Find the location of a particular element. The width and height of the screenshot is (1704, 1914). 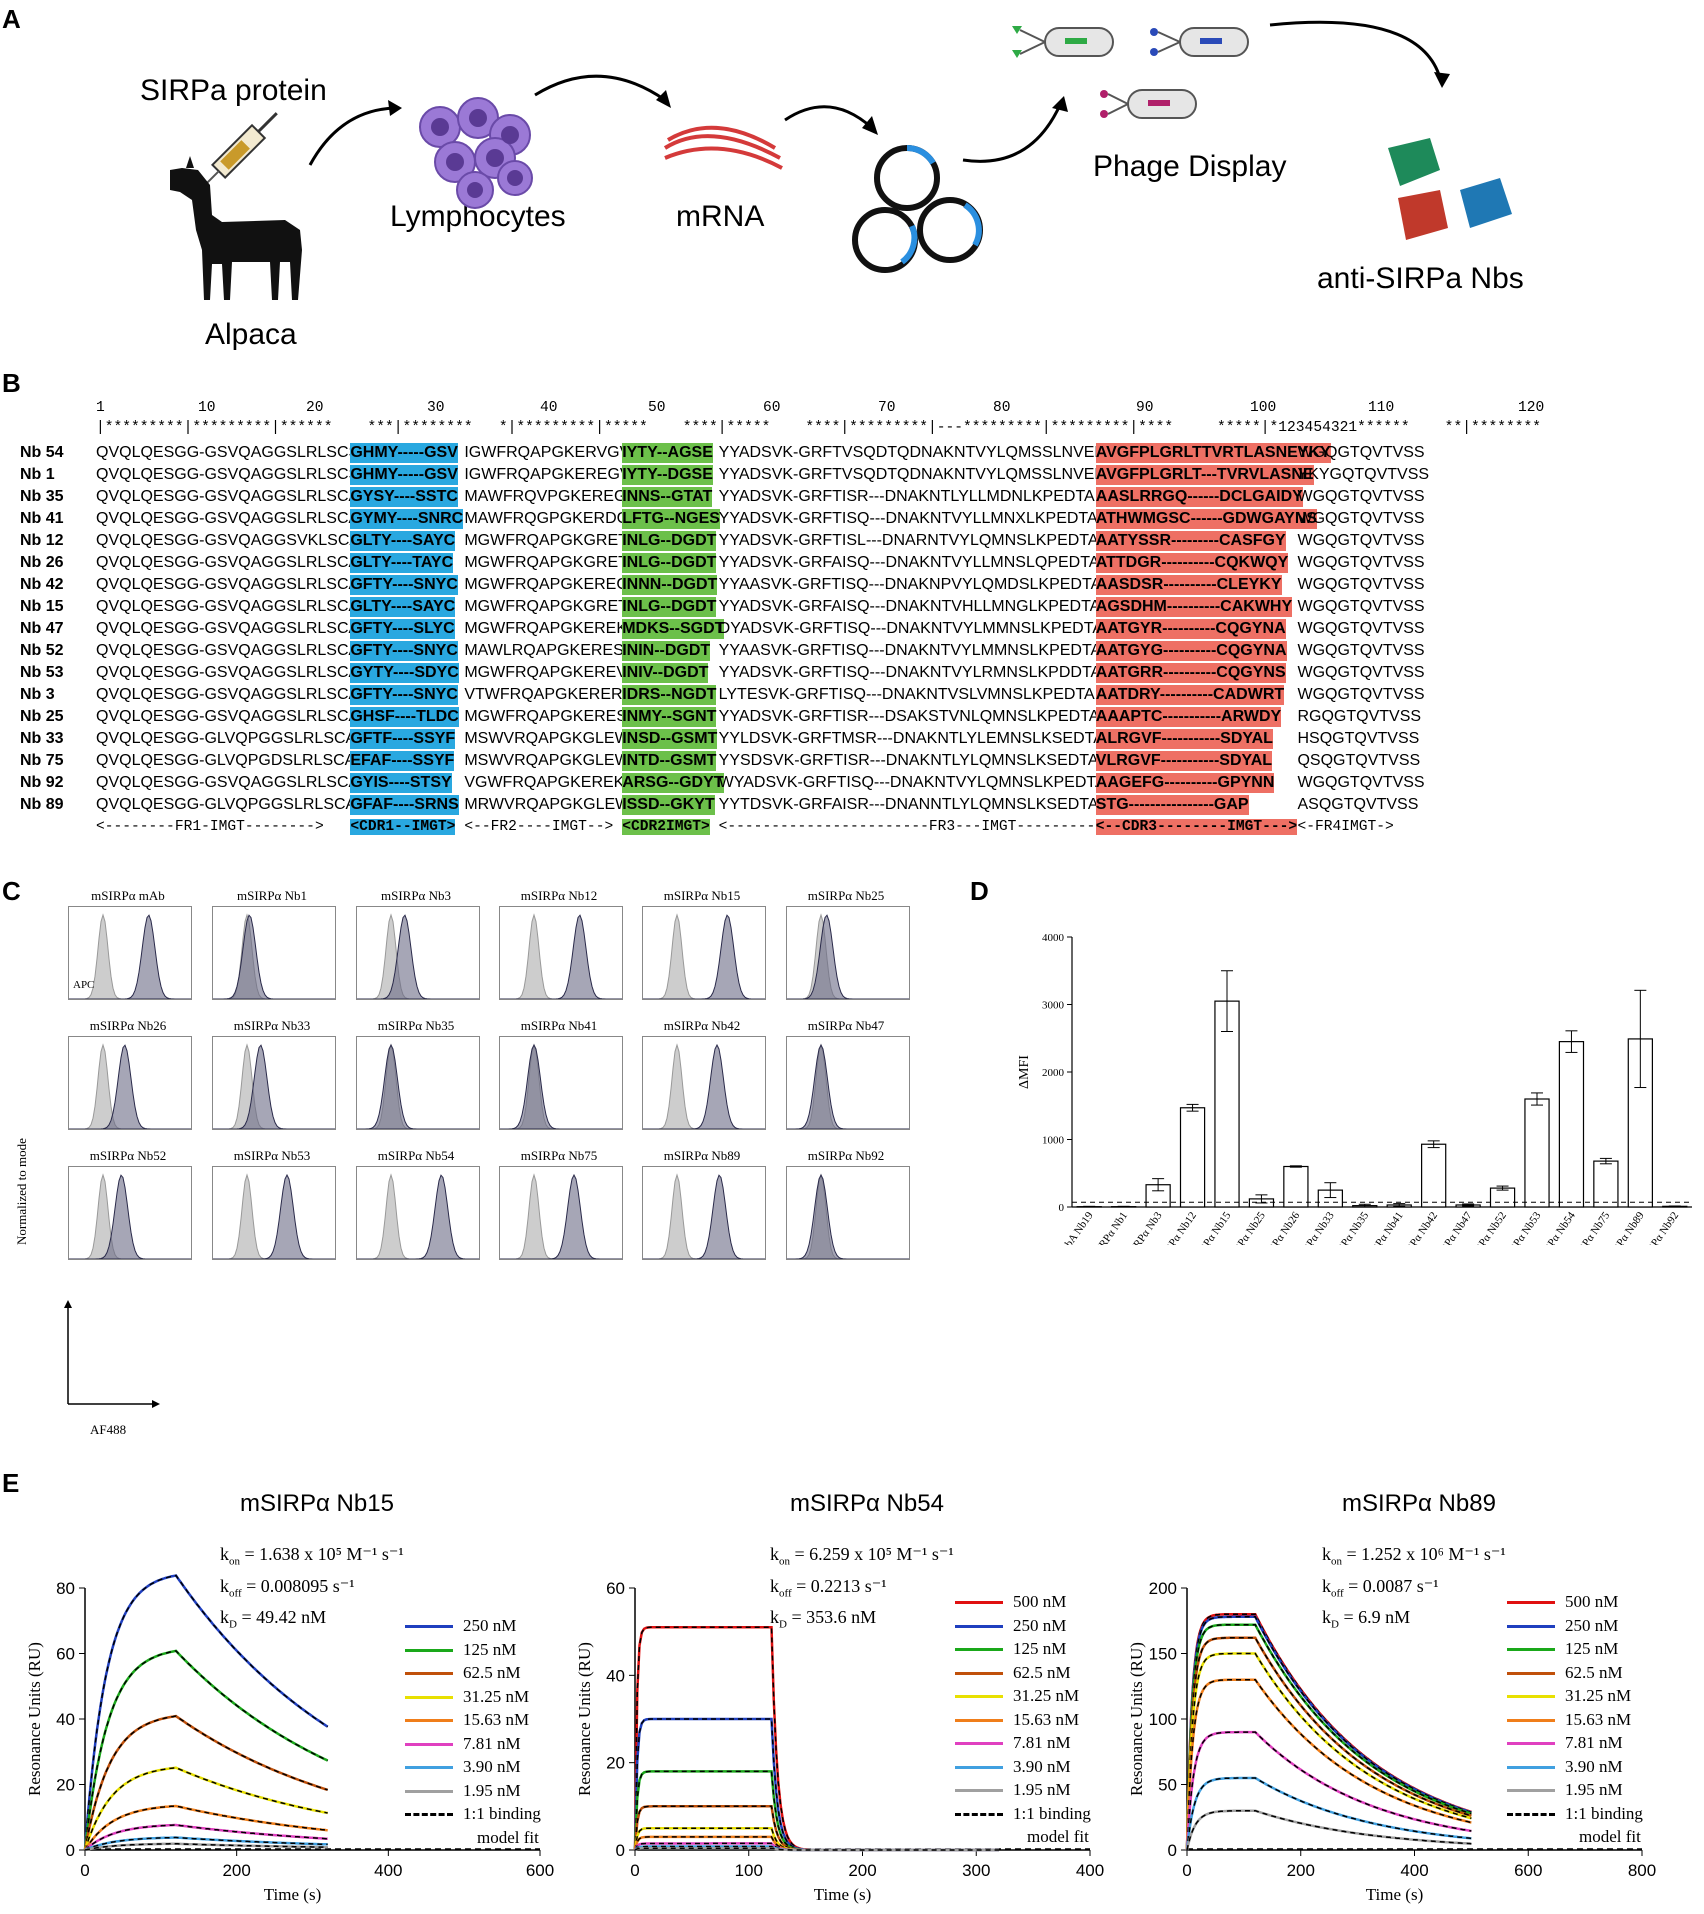

segment-cdr1: EFAF----SSYF is located at coordinates (402, 761).